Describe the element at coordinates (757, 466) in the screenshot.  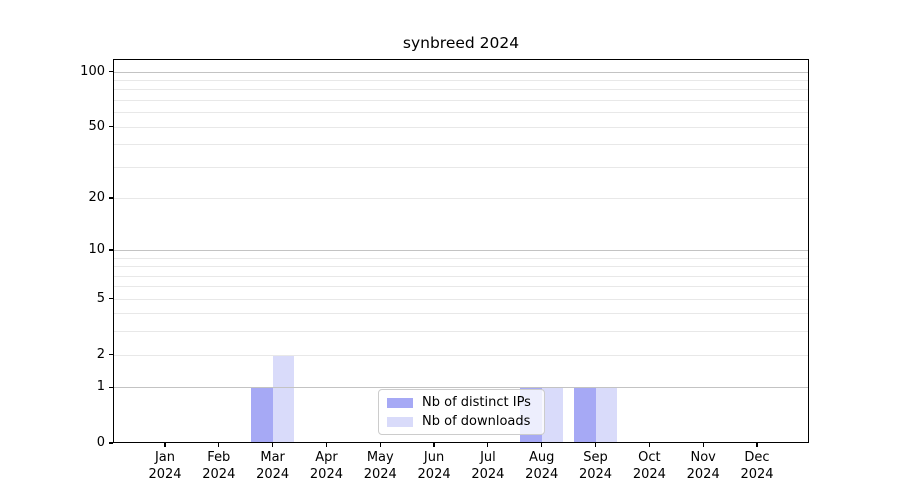
I see `x-tick-label: Dec 2024` at that location.